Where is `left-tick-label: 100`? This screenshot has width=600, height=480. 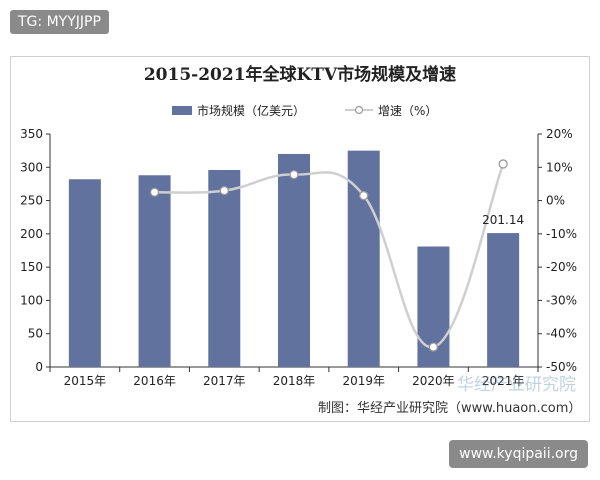 left-tick-label: 100 is located at coordinates (31, 300).